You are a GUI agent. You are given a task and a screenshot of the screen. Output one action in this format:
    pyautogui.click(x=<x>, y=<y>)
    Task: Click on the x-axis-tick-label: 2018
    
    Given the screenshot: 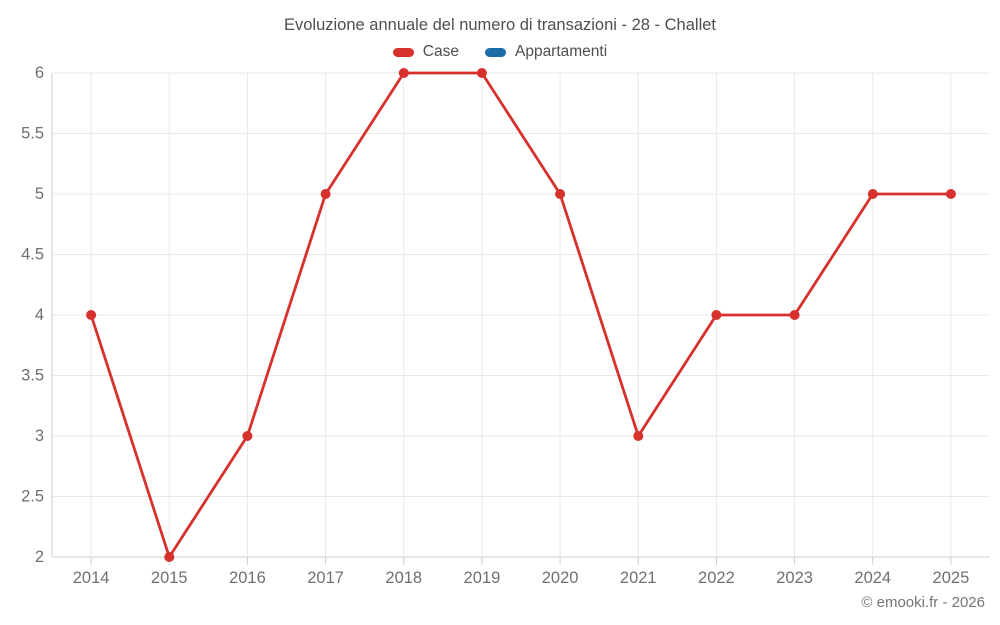 What is the action you would take?
    pyautogui.click(x=403, y=578)
    